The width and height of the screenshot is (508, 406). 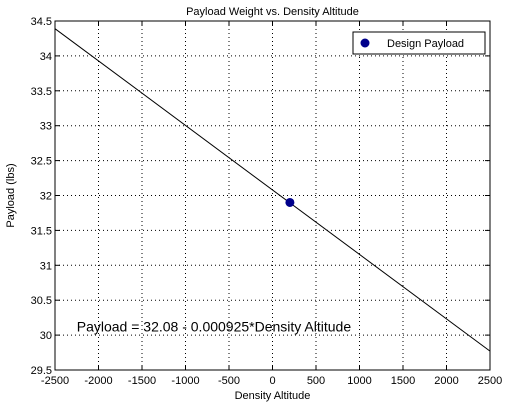 I want to click on y-tick-label: 30.5, so click(x=41, y=301).